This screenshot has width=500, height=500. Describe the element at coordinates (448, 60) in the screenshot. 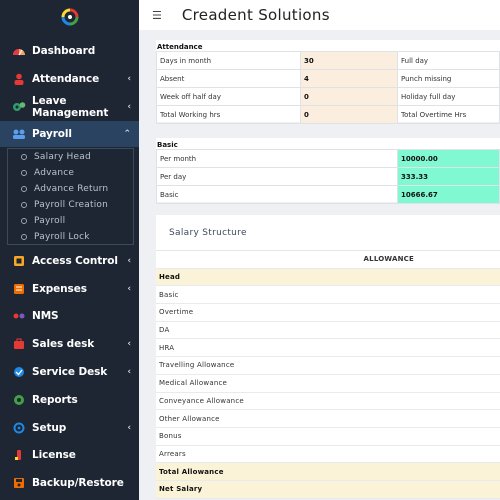

I see `table-cell: Full day` at that location.